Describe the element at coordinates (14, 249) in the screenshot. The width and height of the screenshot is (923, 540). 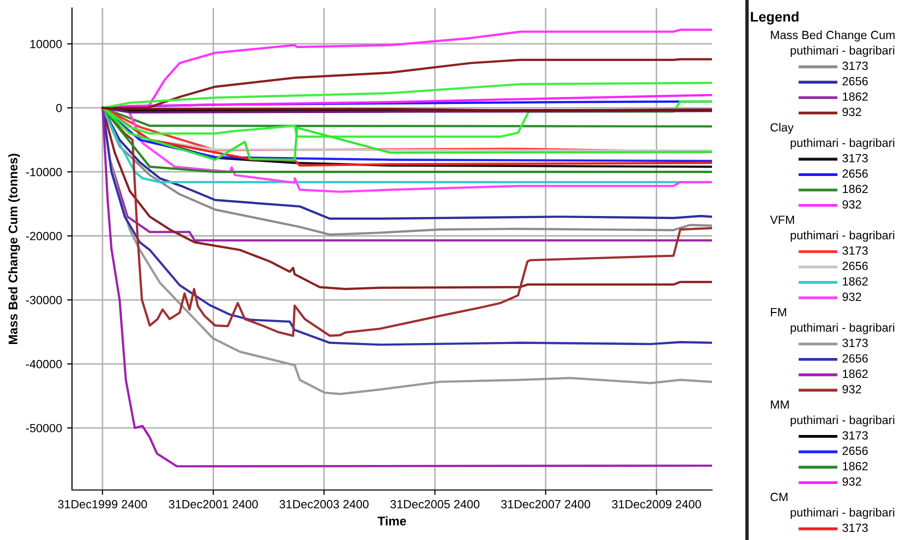
I see `y-axis-title: Mass Bed Change Cum (tonnes)` at that location.